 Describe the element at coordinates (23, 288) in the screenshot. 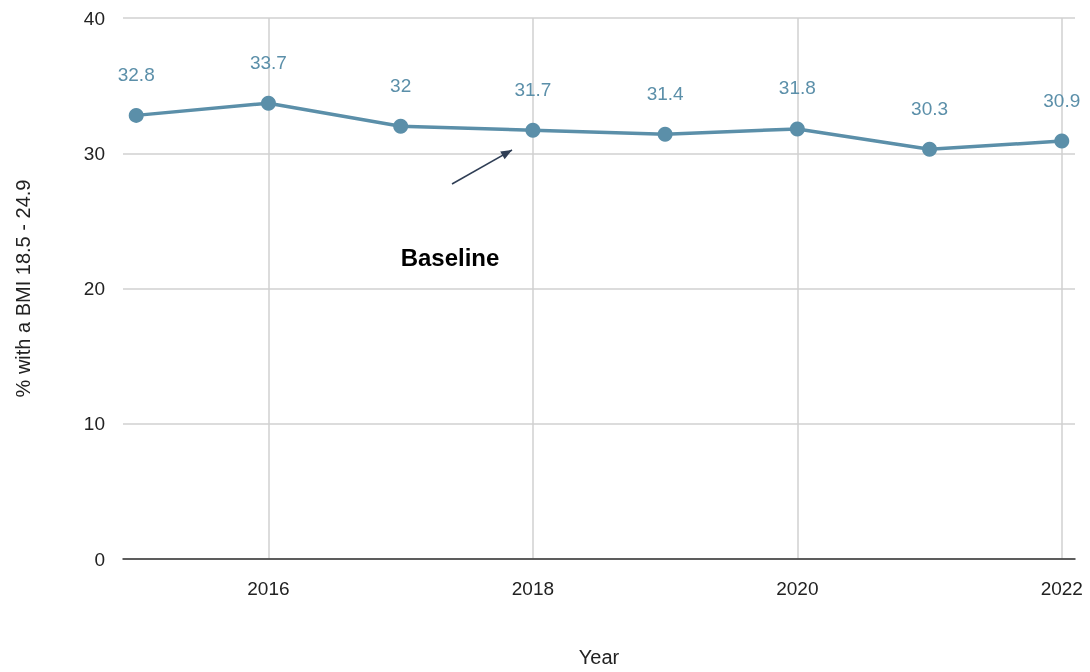

I see `y-axis-title: % with a BMI 18.5 - 24.9` at that location.